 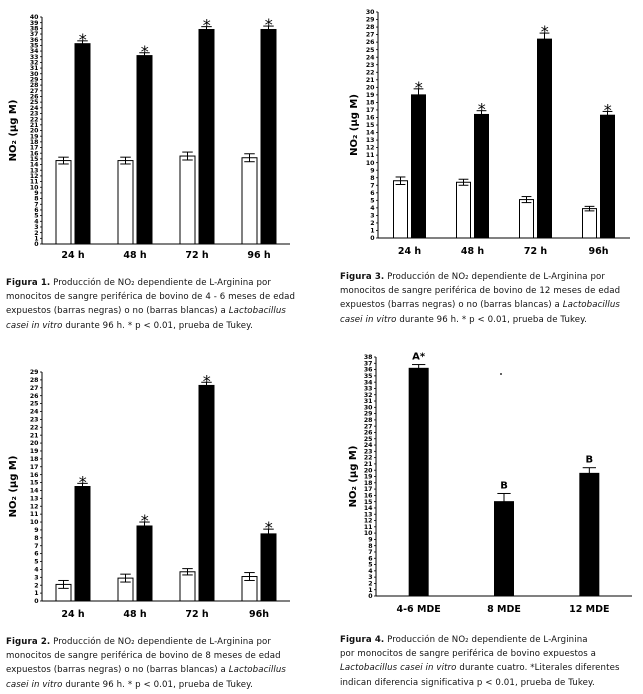 I want to click on y-tick-label: 25, so click(x=34, y=404).